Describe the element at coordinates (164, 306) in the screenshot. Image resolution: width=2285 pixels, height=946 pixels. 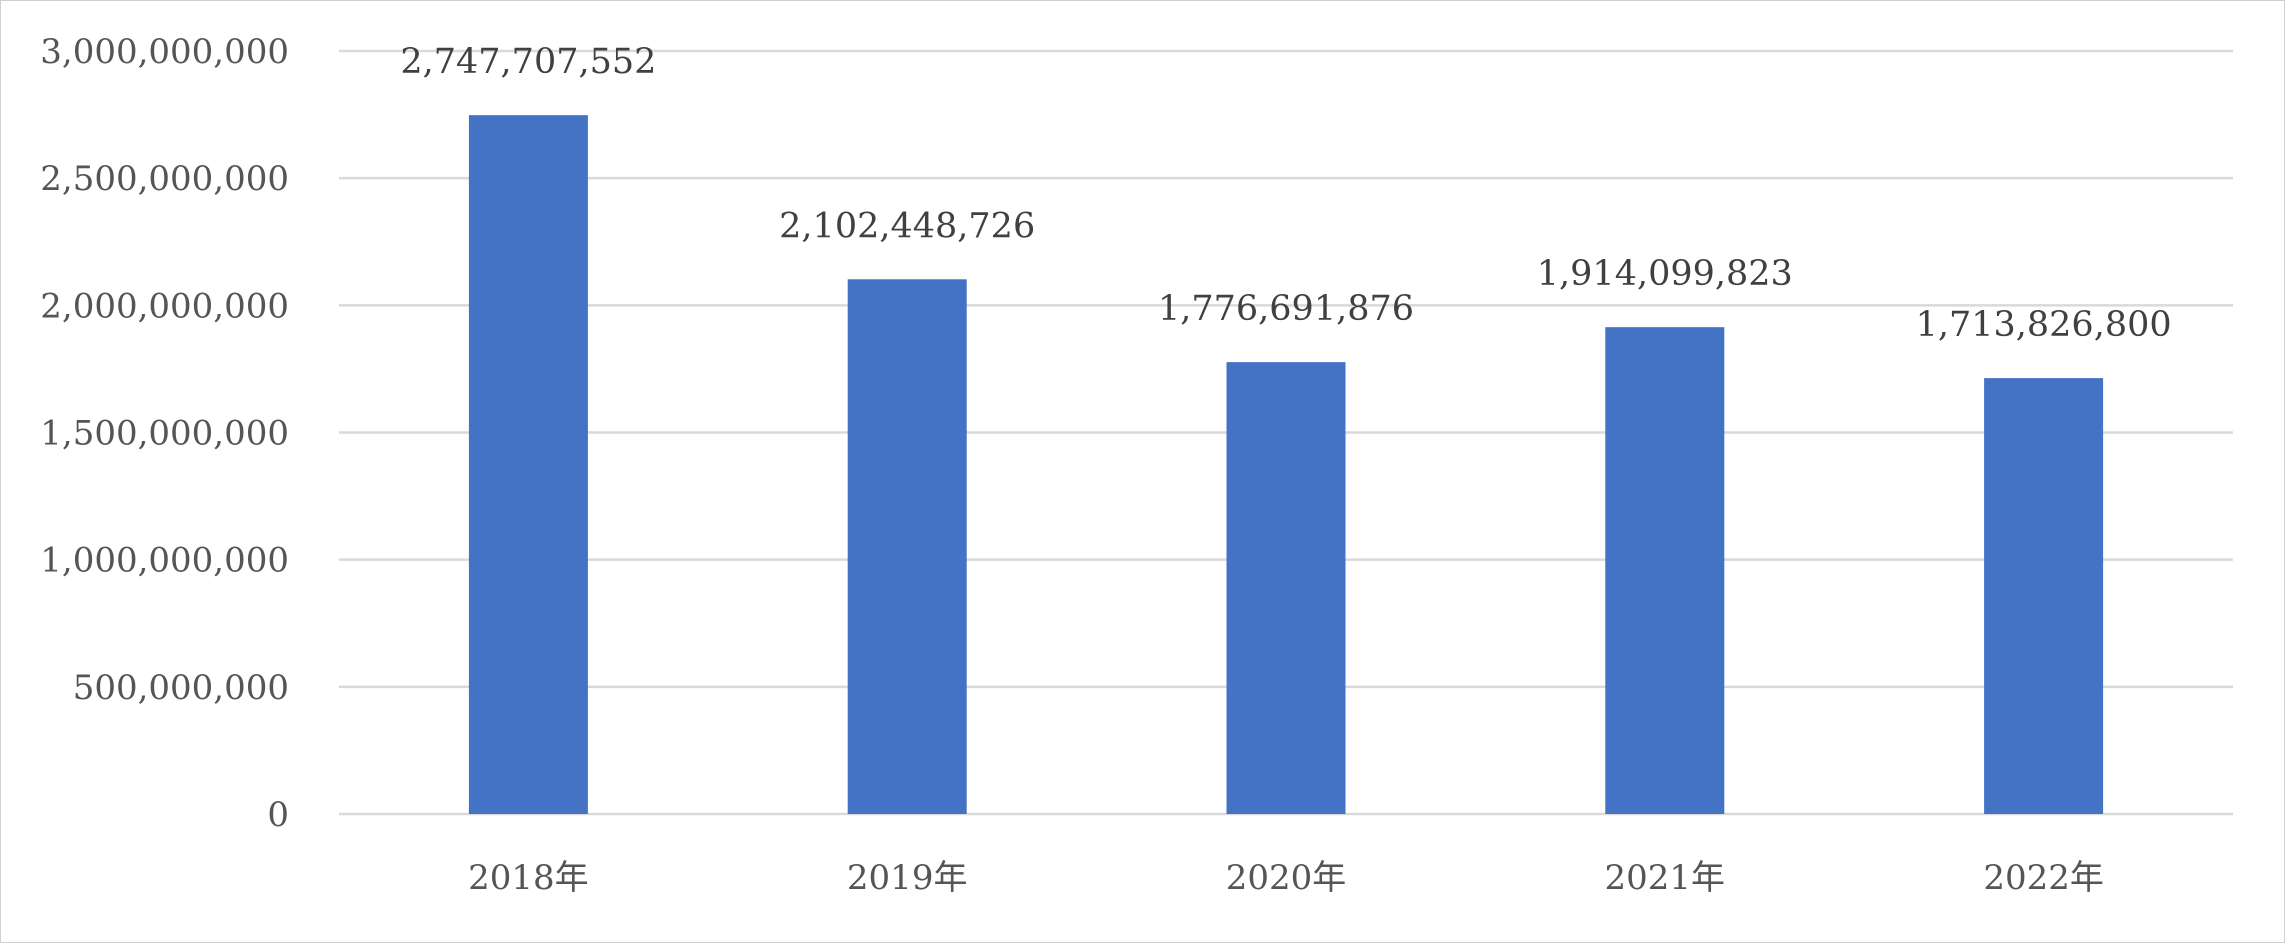
I see `y-tick-label: 2,000,000,000` at that location.